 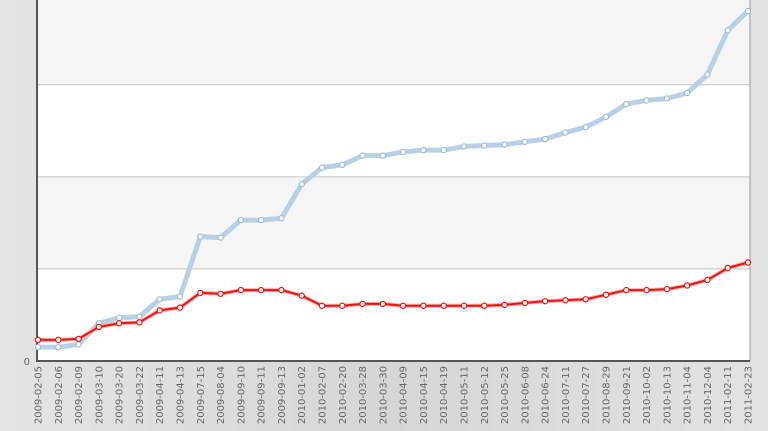 I want to click on y-tick-label: 0, so click(x=27, y=362).